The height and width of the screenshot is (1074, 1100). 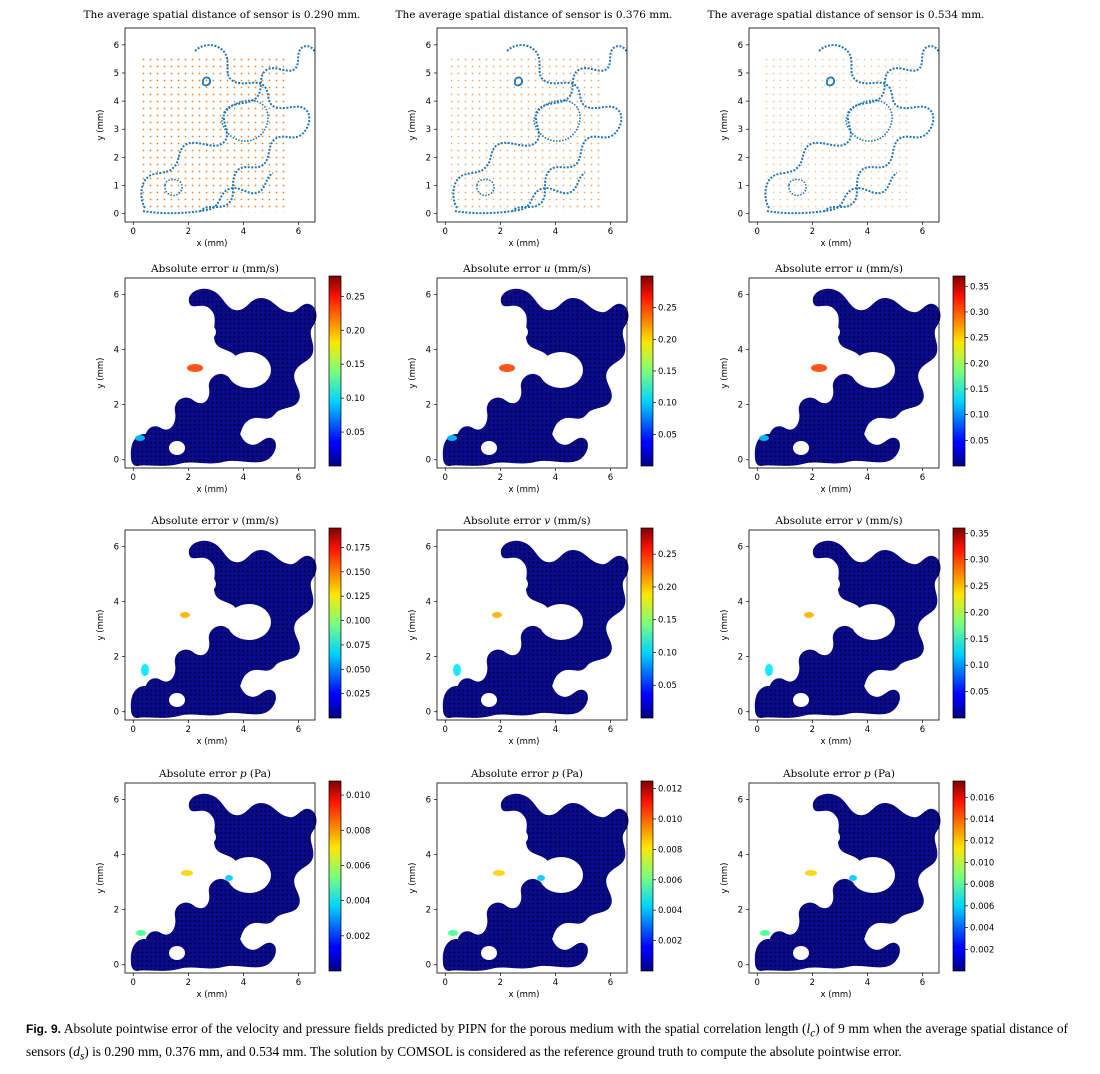 What do you see at coordinates (982, 798) in the screenshot?
I see `colorbar-tick-label: 0.016` at bounding box center [982, 798].